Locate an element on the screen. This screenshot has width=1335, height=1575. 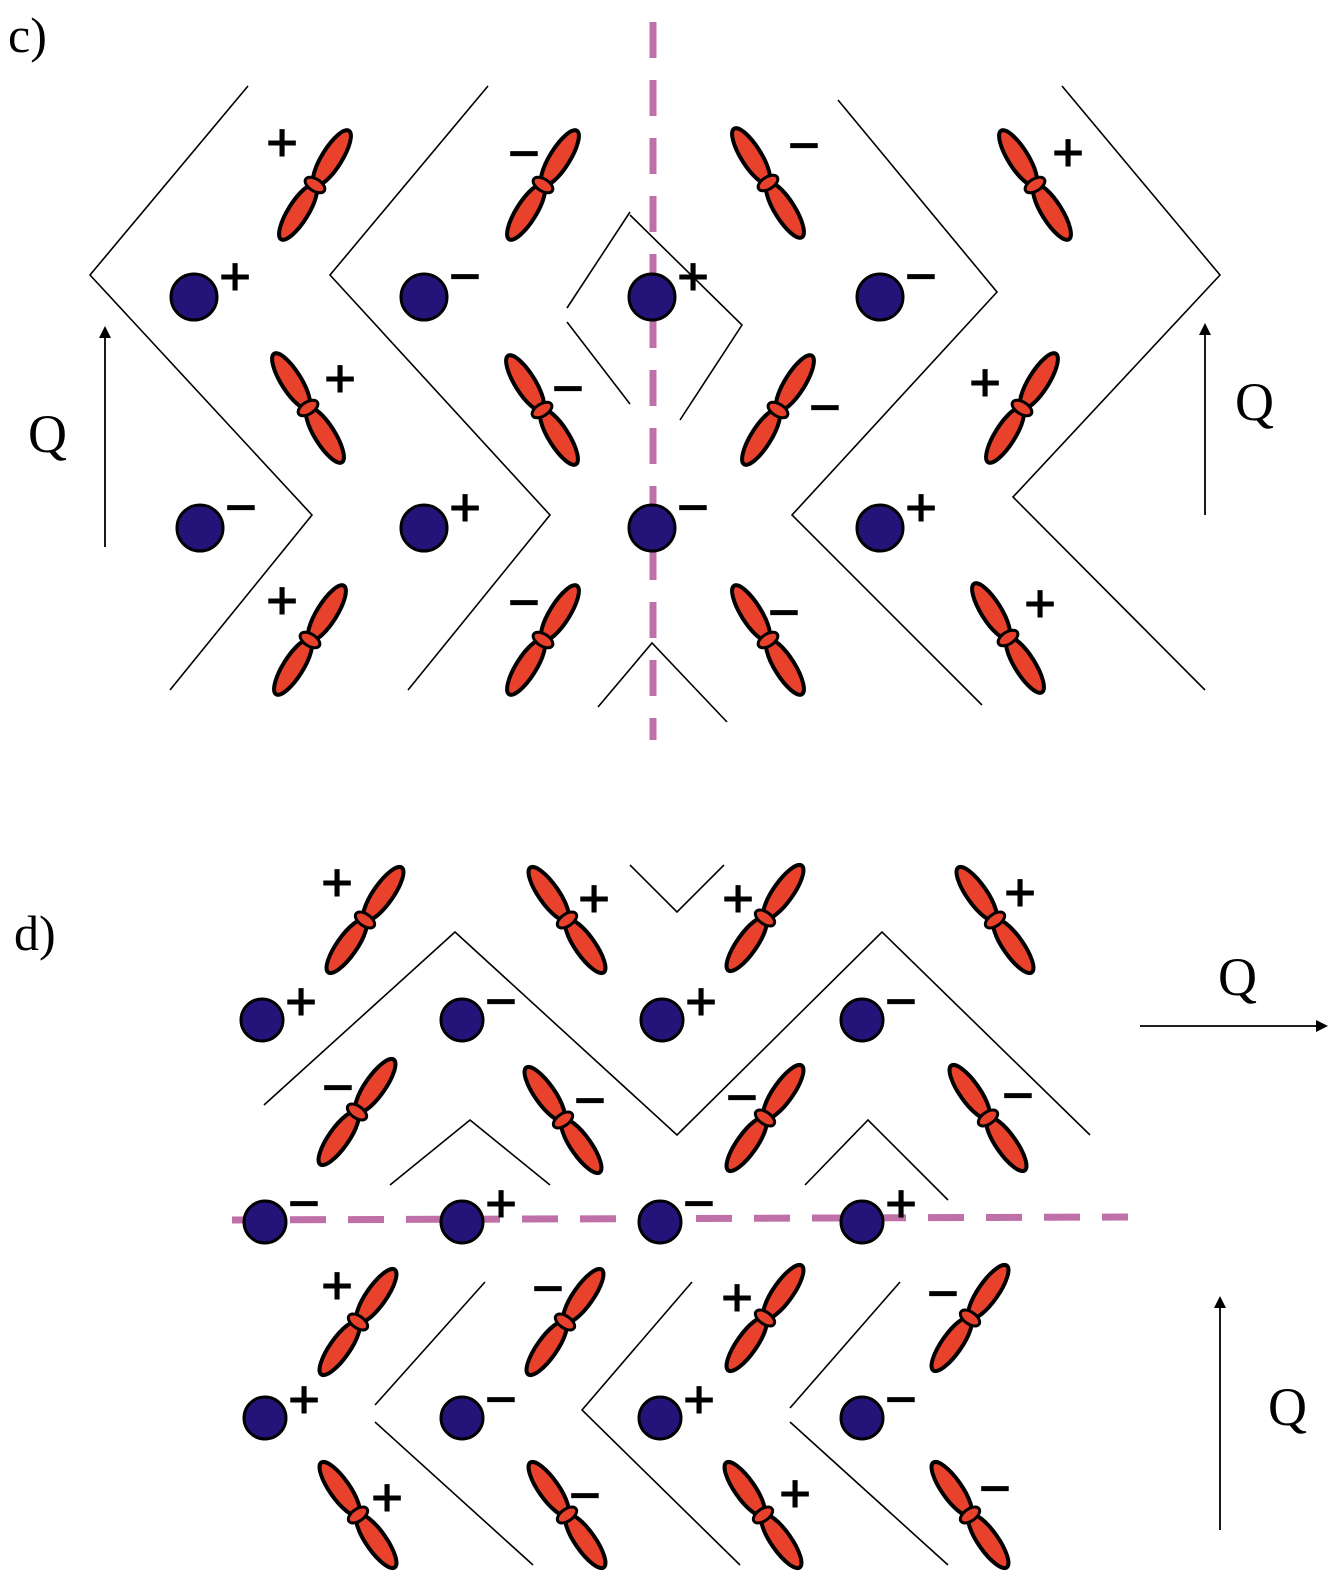
panel-c-label: c) is located at coordinates (27, 35).